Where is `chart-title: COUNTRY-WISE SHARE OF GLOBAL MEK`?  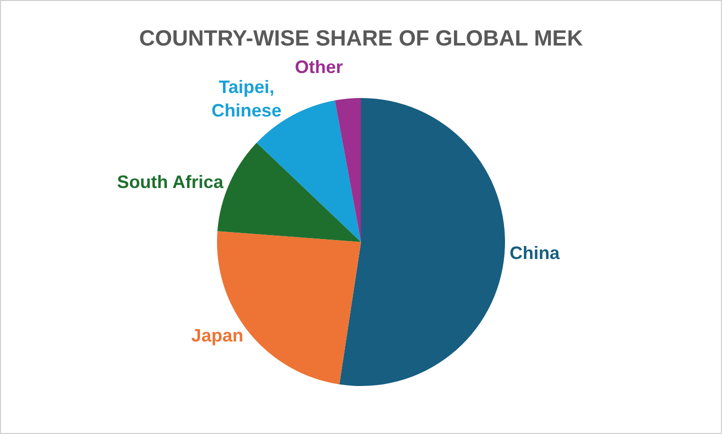
chart-title: COUNTRY-WISE SHARE OF GLOBAL MEK is located at coordinates (361, 37).